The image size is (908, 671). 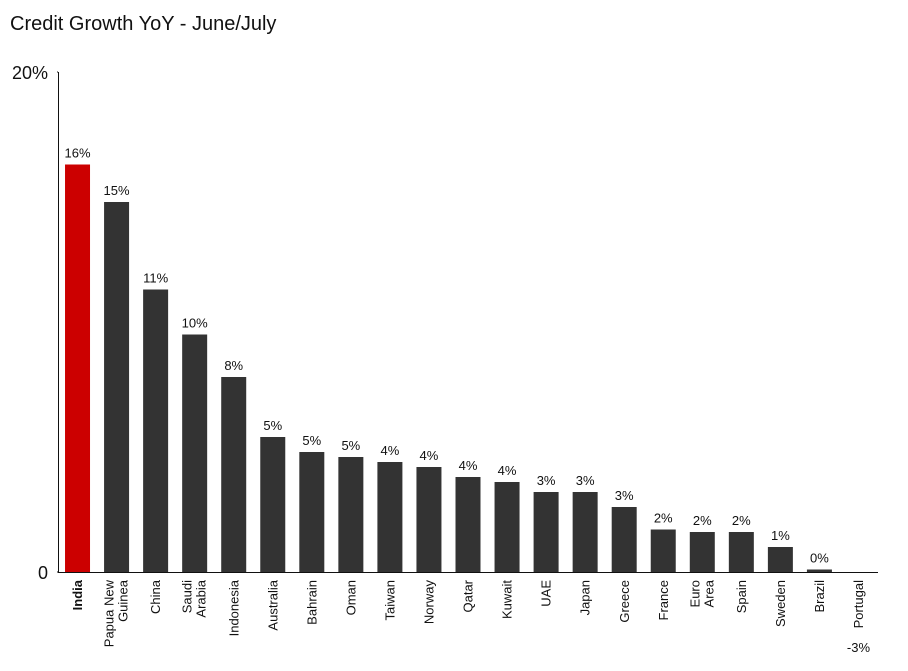 I want to click on chart-title: Credit Growth YoY - June/July, so click(x=143, y=24).